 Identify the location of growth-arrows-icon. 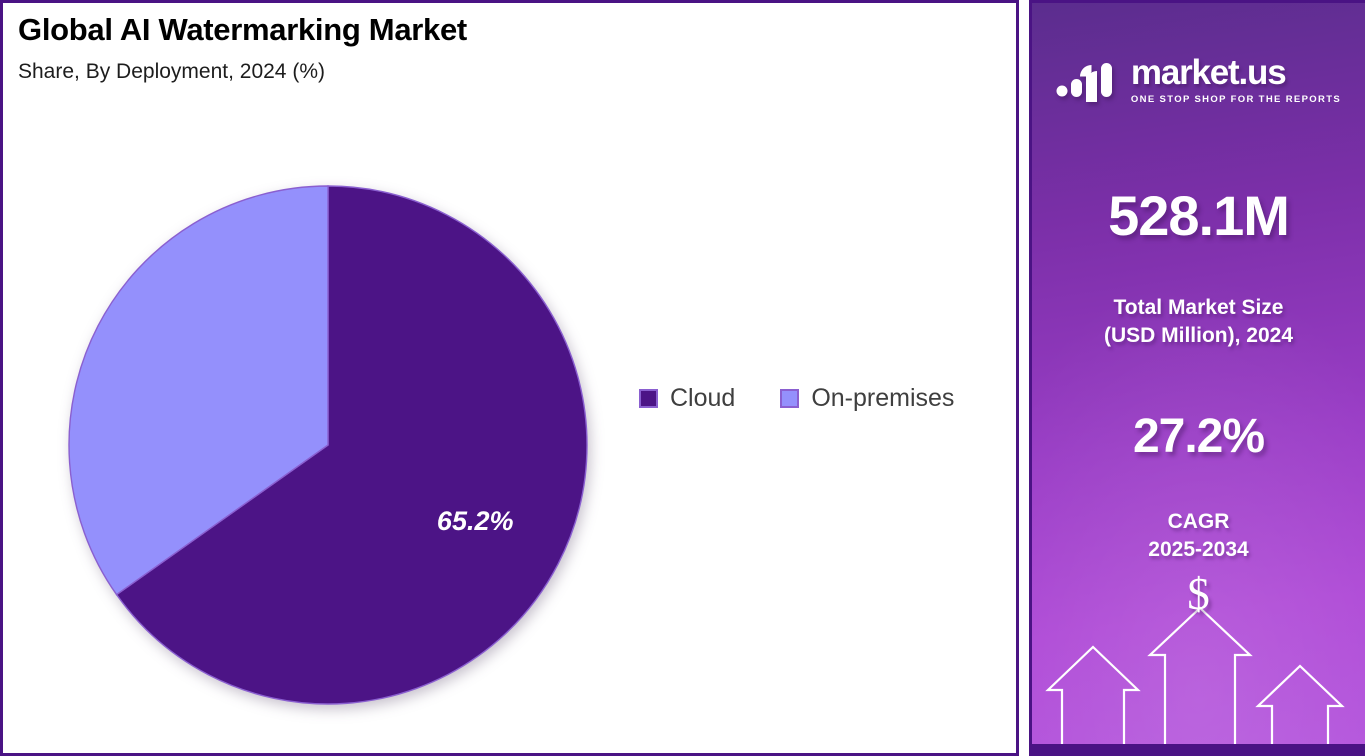
(1195, 679).